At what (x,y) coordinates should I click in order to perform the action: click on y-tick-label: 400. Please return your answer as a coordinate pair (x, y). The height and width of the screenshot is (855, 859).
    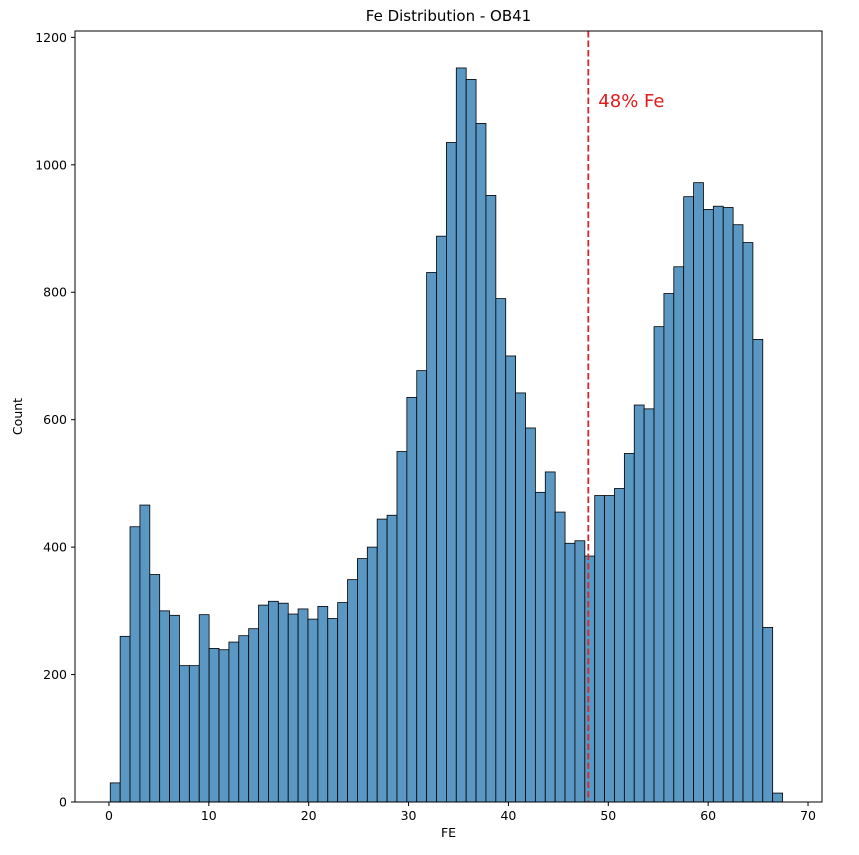
    Looking at the image, I should click on (55, 547).